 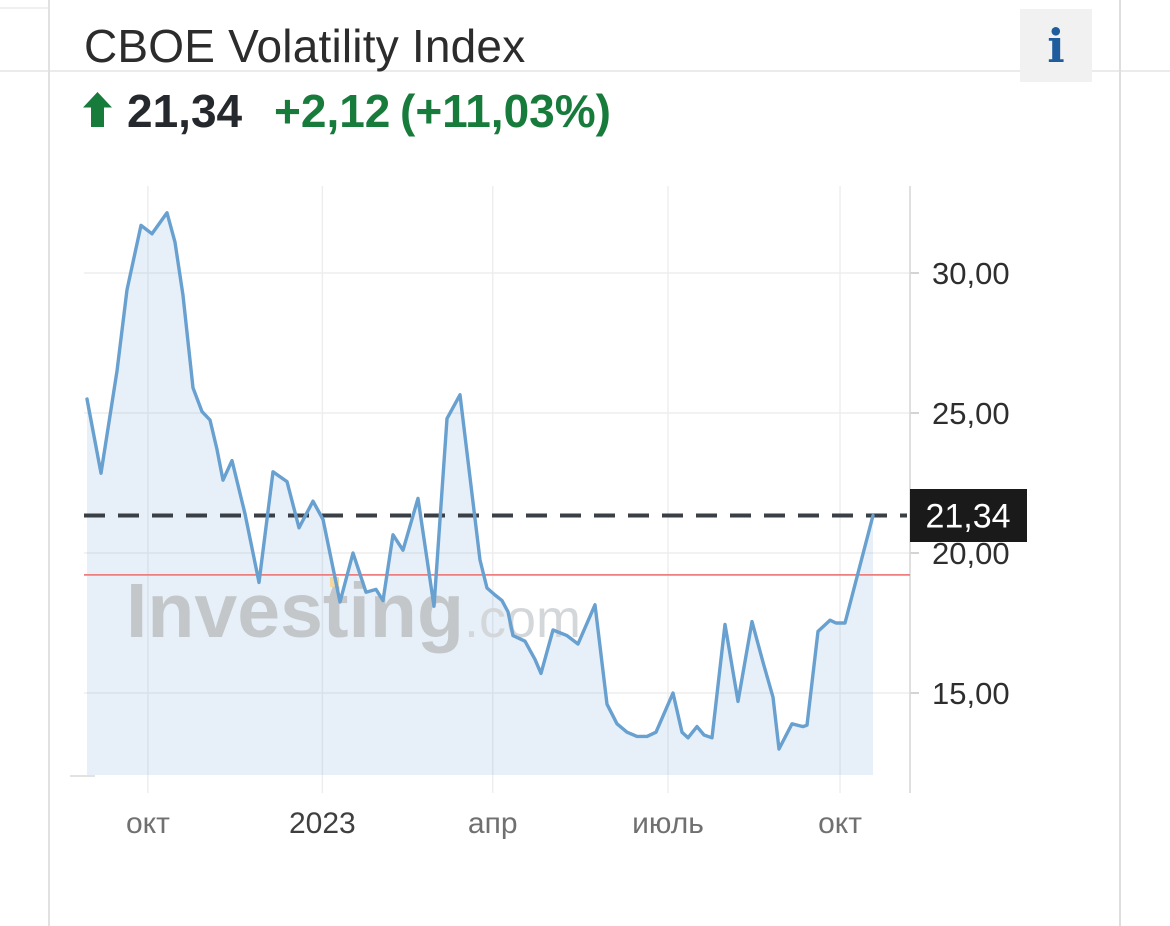 What do you see at coordinates (1120, 463) in the screenshot?
I see `right-column-border` at bounding box center [1120, 463].